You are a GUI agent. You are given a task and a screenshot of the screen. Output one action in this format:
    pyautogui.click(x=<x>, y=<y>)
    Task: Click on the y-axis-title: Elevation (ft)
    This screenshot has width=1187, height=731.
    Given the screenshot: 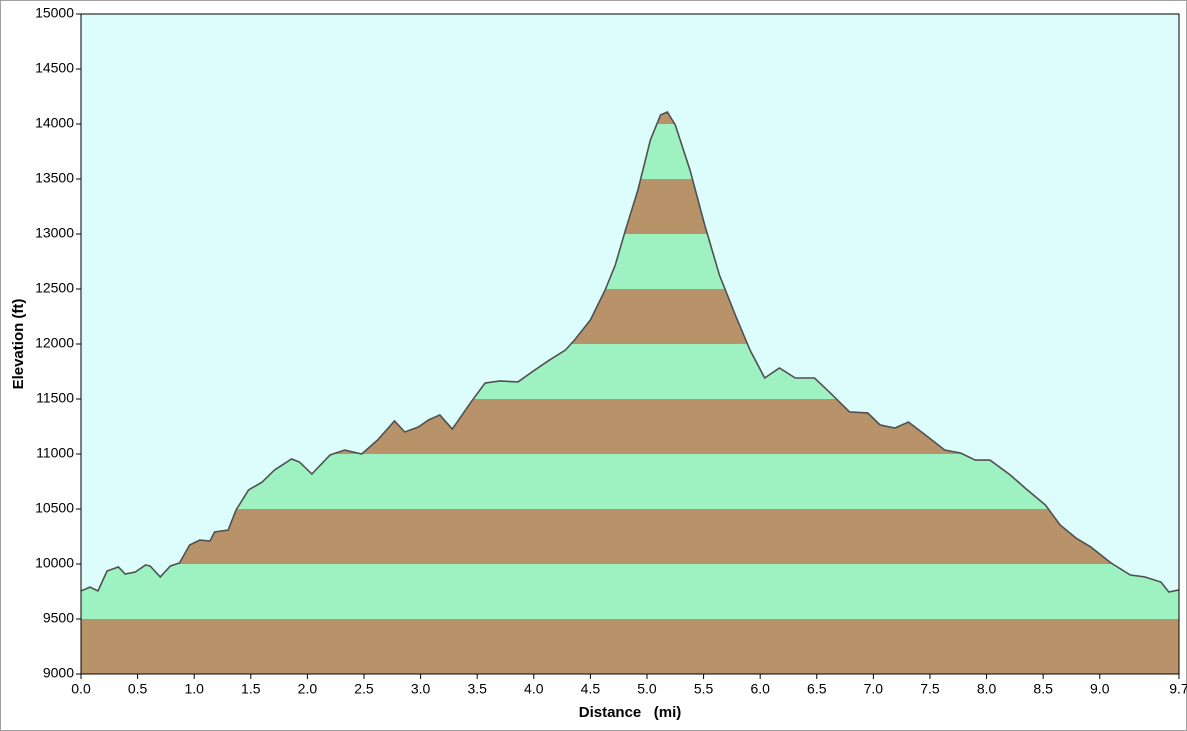 What is the action you would take?
    pyautogui.click(x=18, y=344)
    